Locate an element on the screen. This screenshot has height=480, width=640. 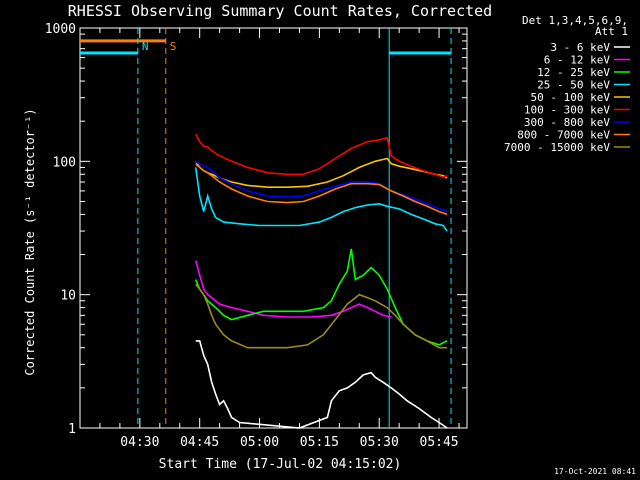
annotation-label: N is located at coordinates (145, 46).